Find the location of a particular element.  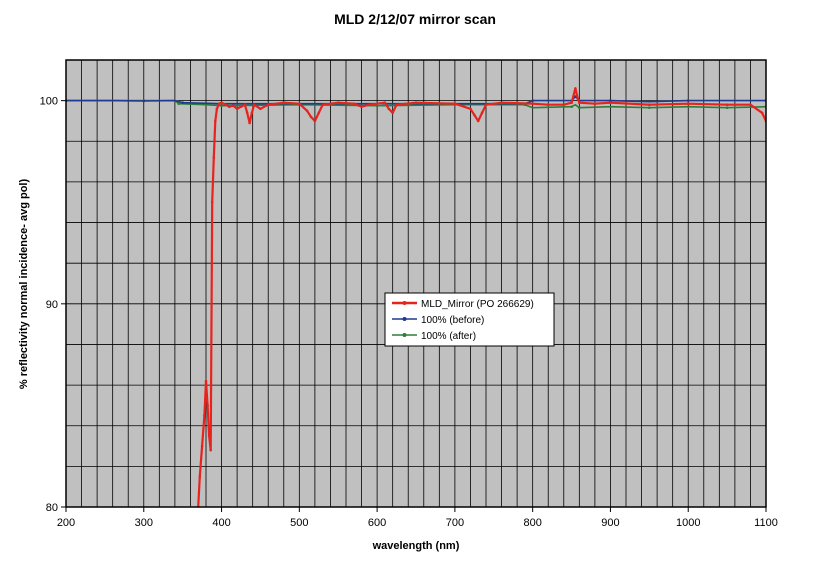

legend-label: 100% (after) is located at coordinates (448, 336).